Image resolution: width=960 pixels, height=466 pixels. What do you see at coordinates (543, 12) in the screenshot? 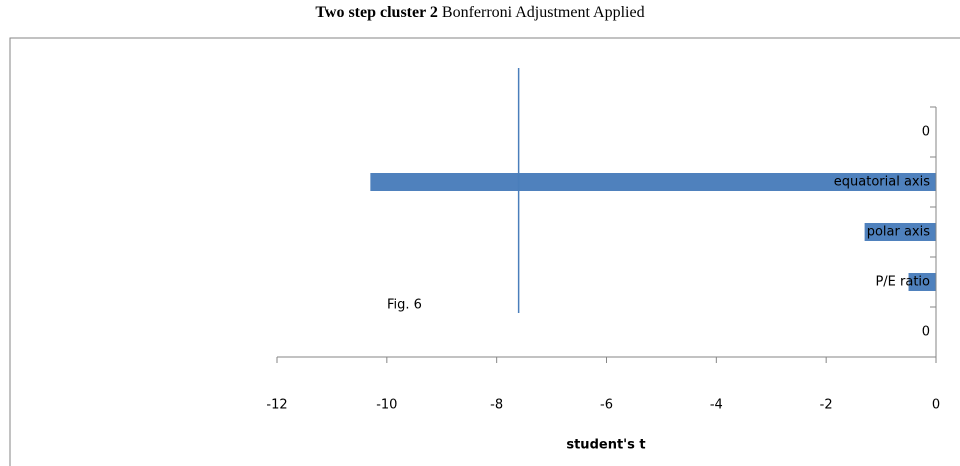
I see `title-rest: Bonferroni Adjustment Applied` at bounding box center [543, 12].